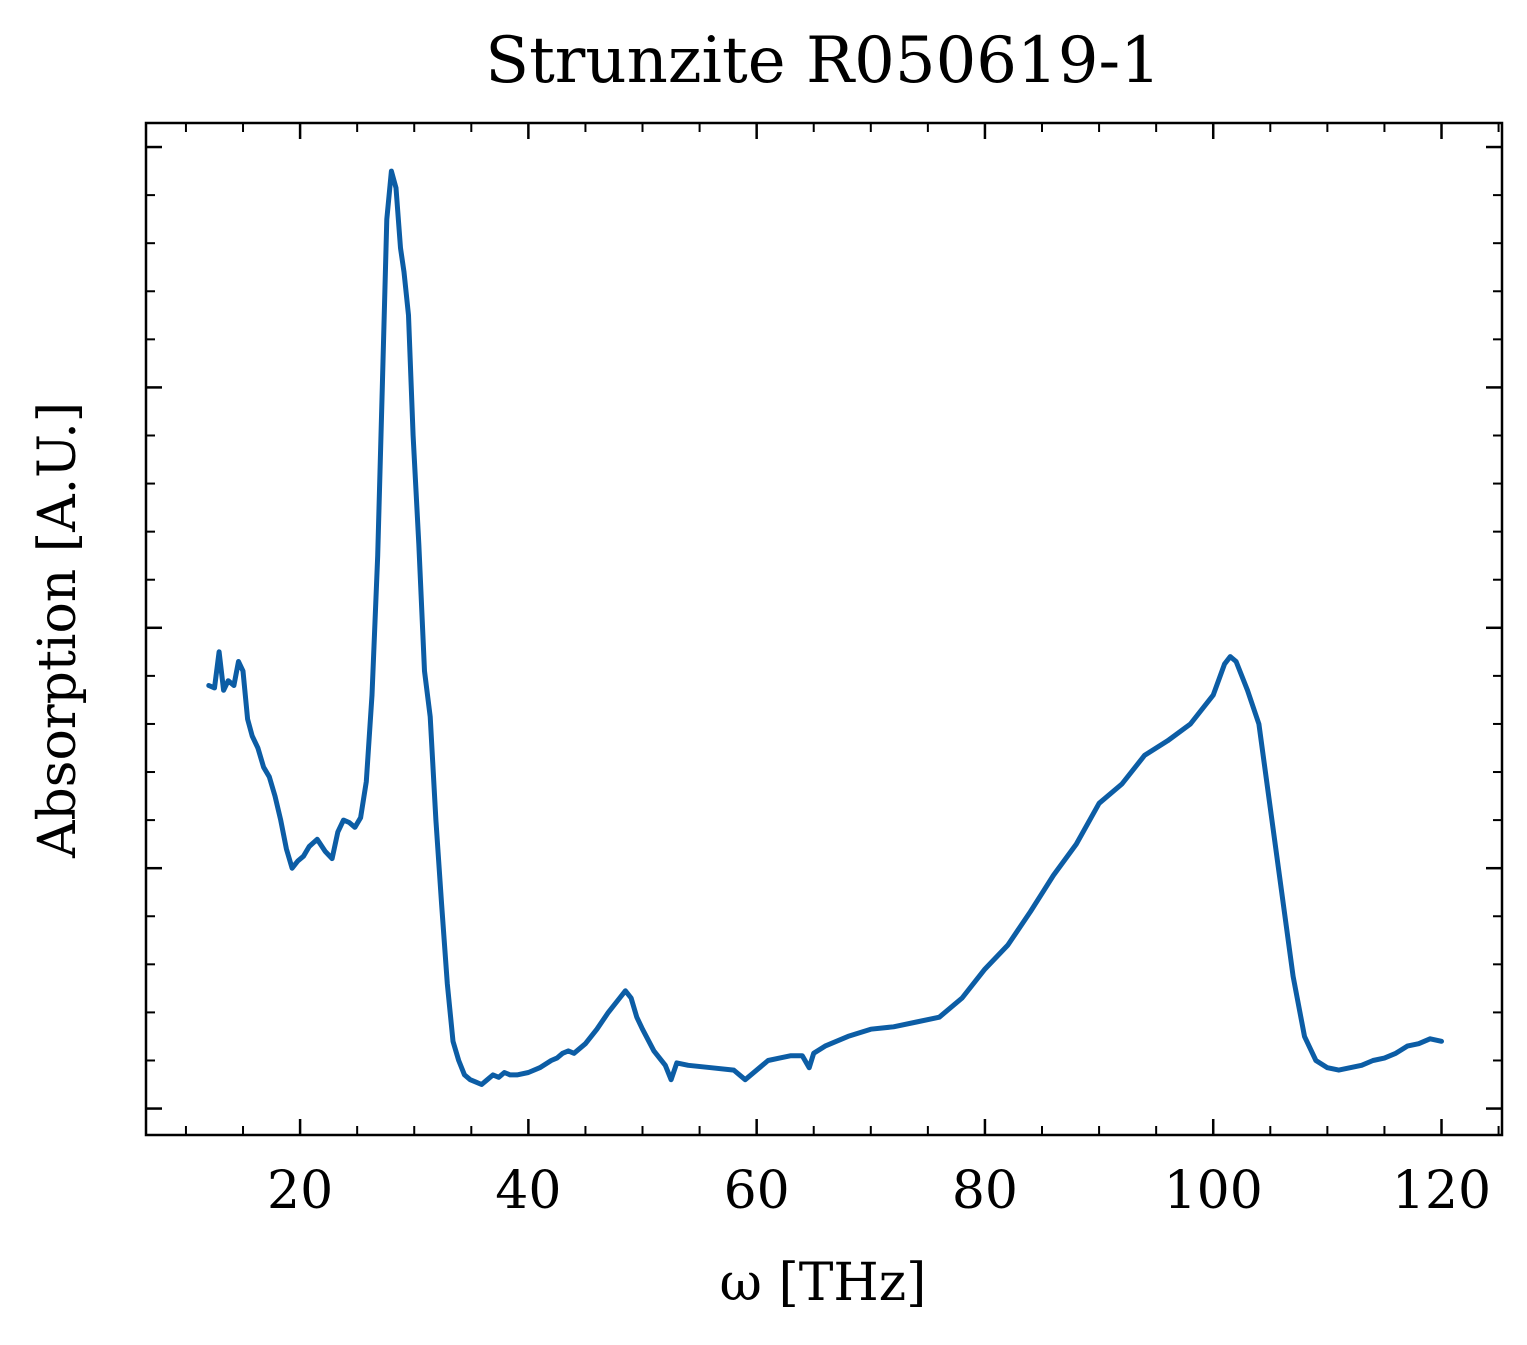 This screenshot has width=1527, height=1345. Describe the element at coordinates (1213, 1191) in the screenshot. I see `x-tick-label: 100` at that location.